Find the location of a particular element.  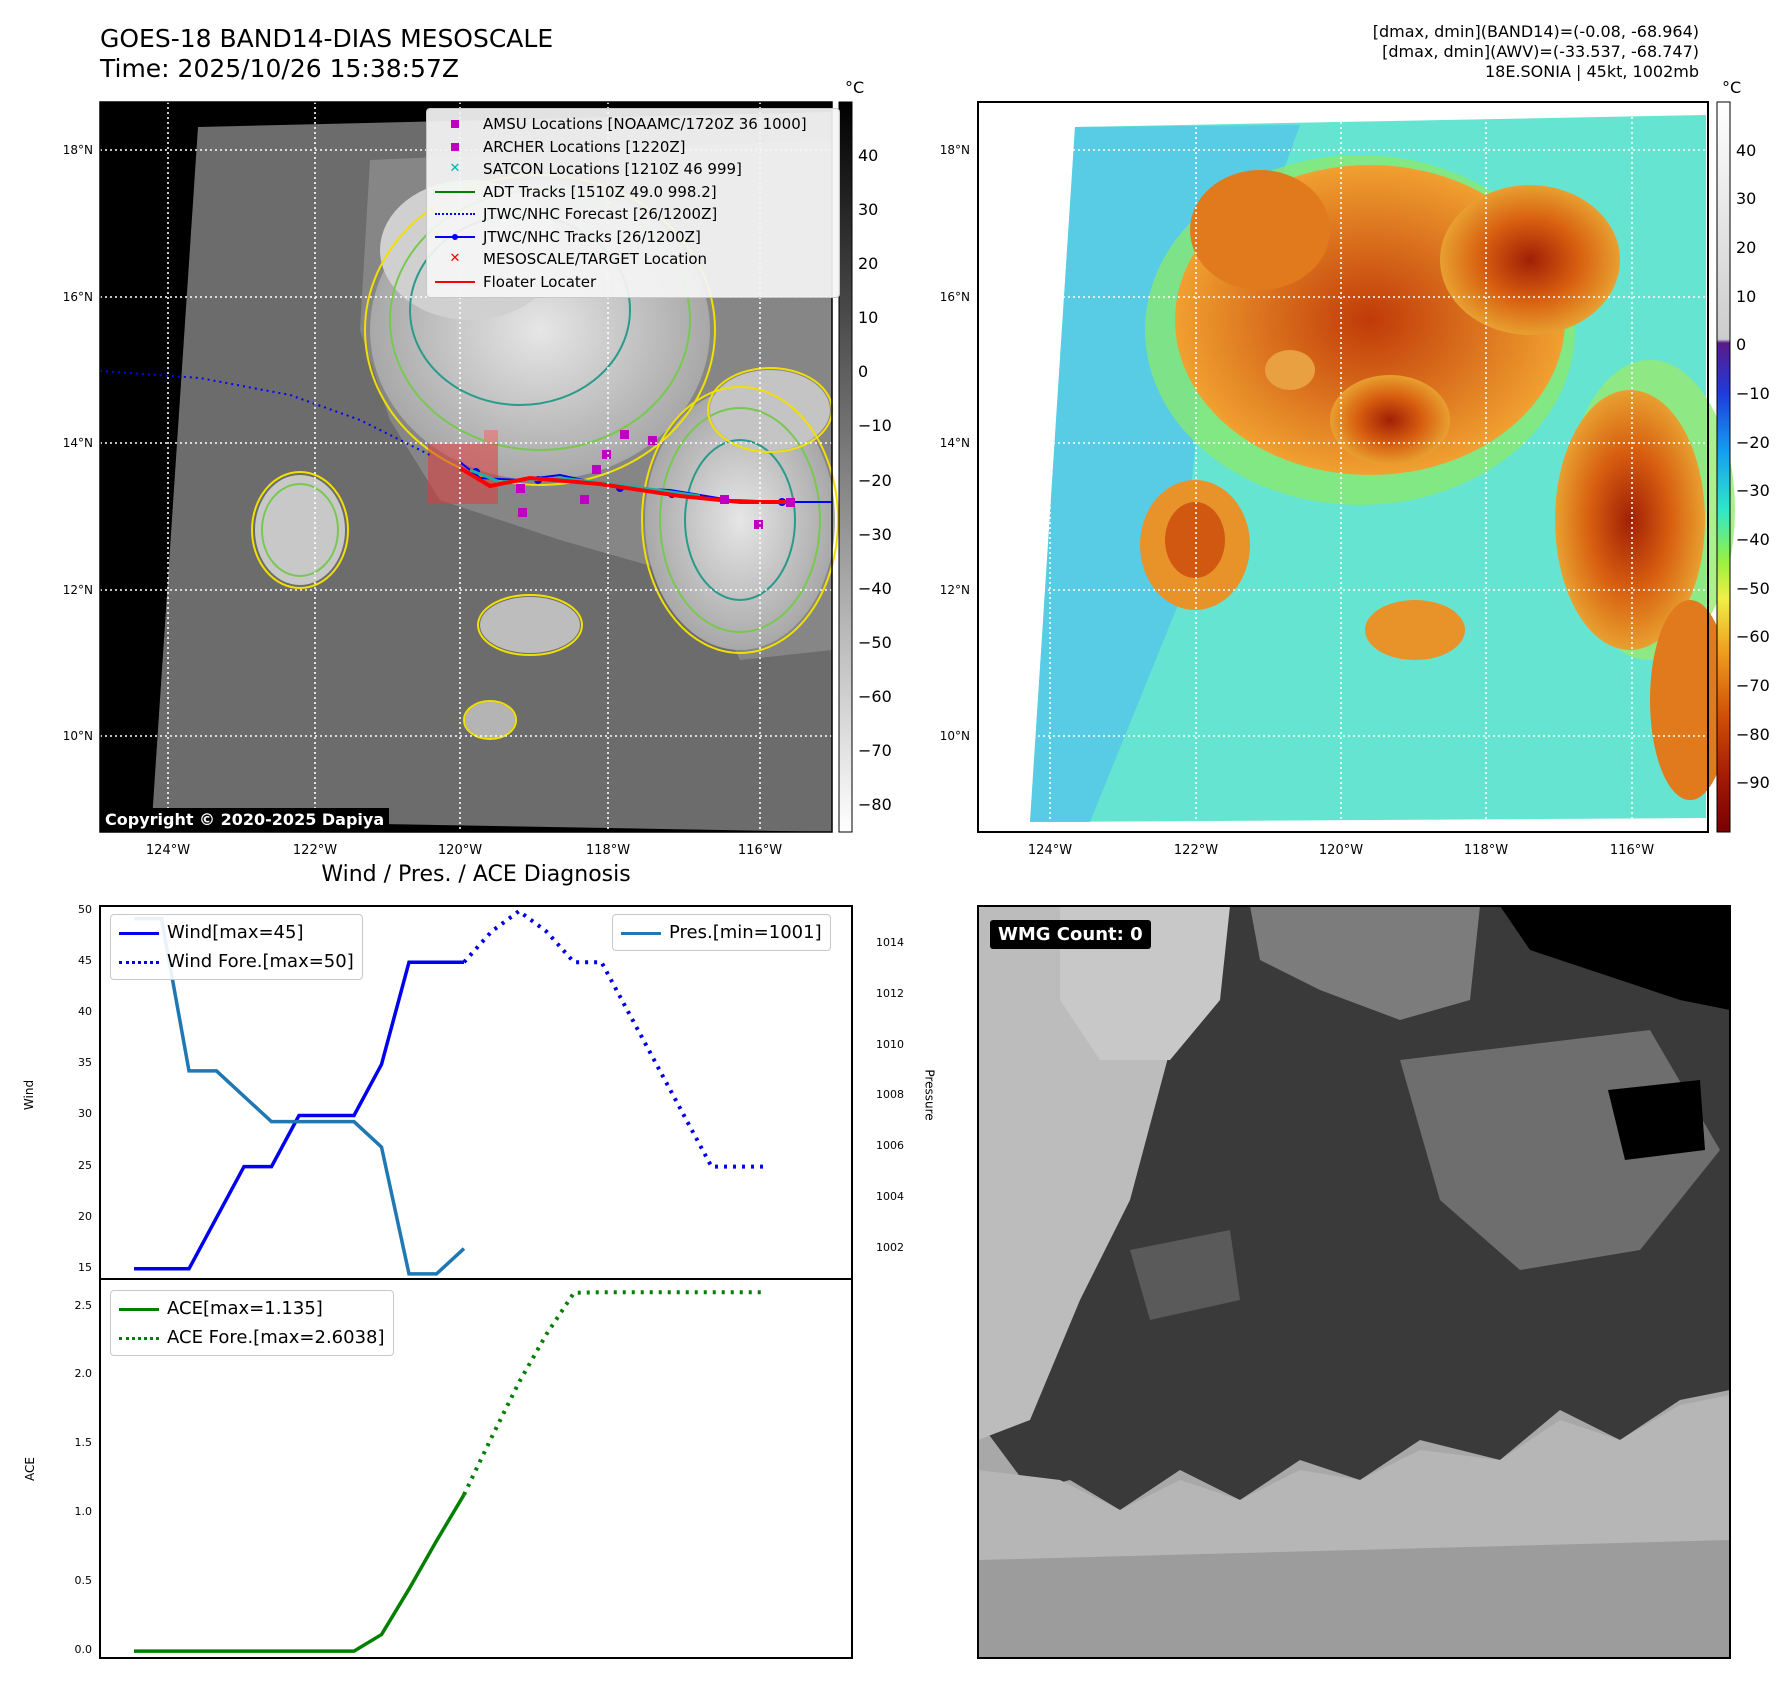

legend-label: ADT Tracks [1510Z 49.0 998.2] is located at coordinates (600, 191).